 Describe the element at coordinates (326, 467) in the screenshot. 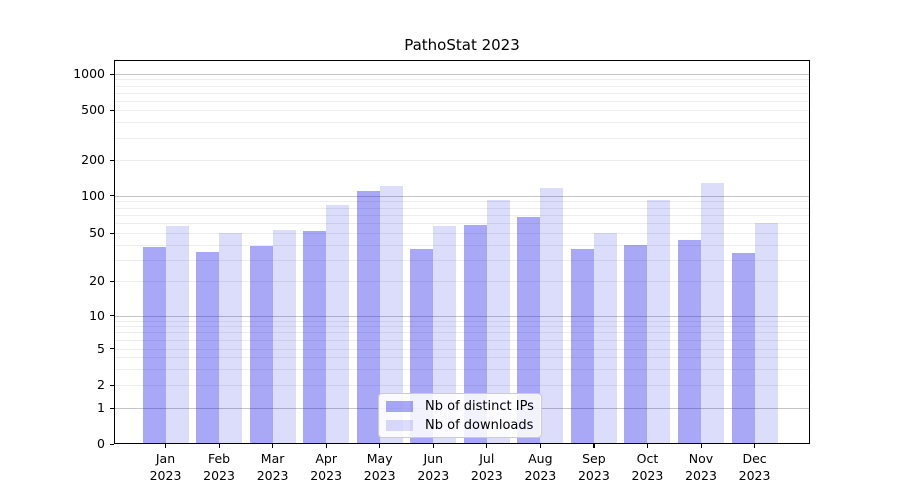

I see `x-tick-label: Apr 2023` at that location.